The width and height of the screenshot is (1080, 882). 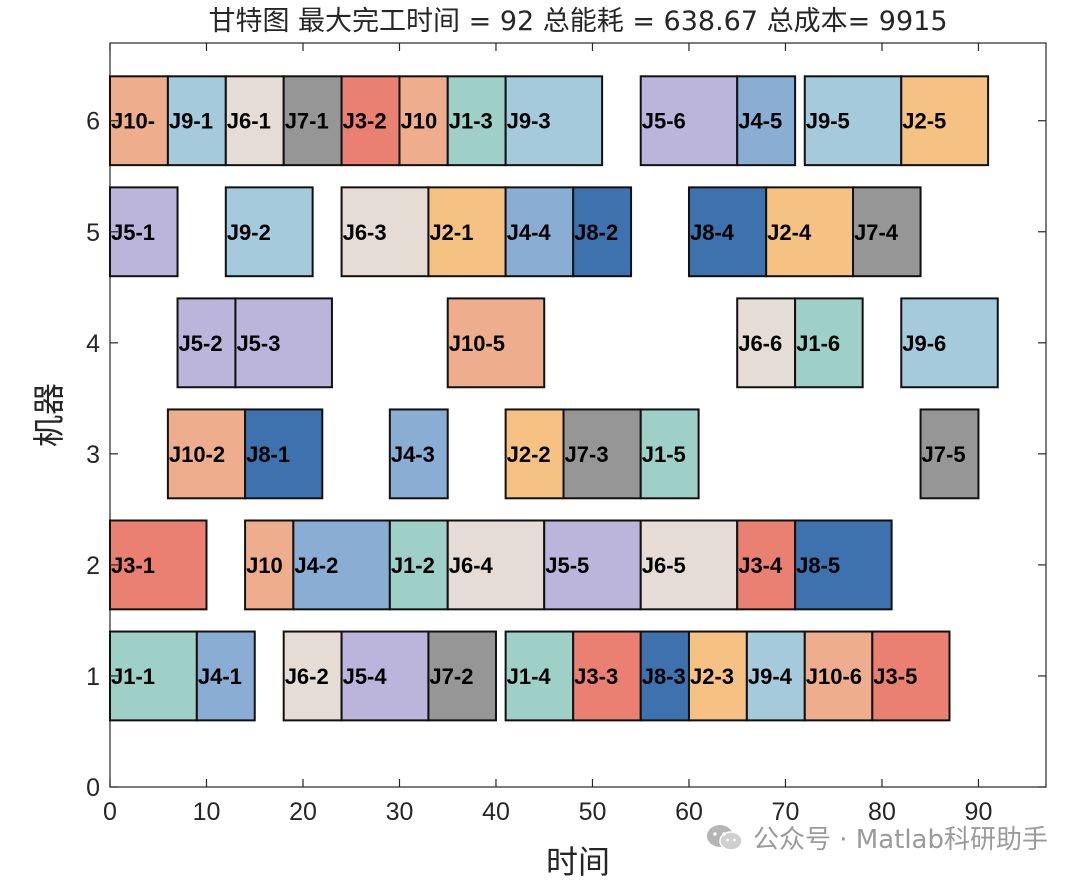 I want to click on task-label-J8-1: J8-1, so click(x=268, y=454).